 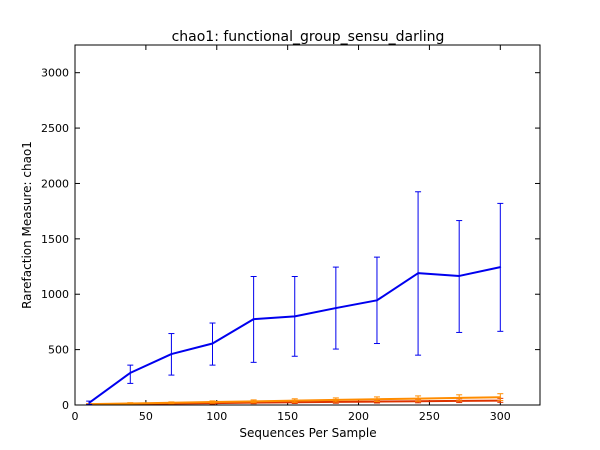 What do you see at coordinates (58, 350) in the screenshot?
I see `y-tick-label: 500` at bounding box center [58, 350].